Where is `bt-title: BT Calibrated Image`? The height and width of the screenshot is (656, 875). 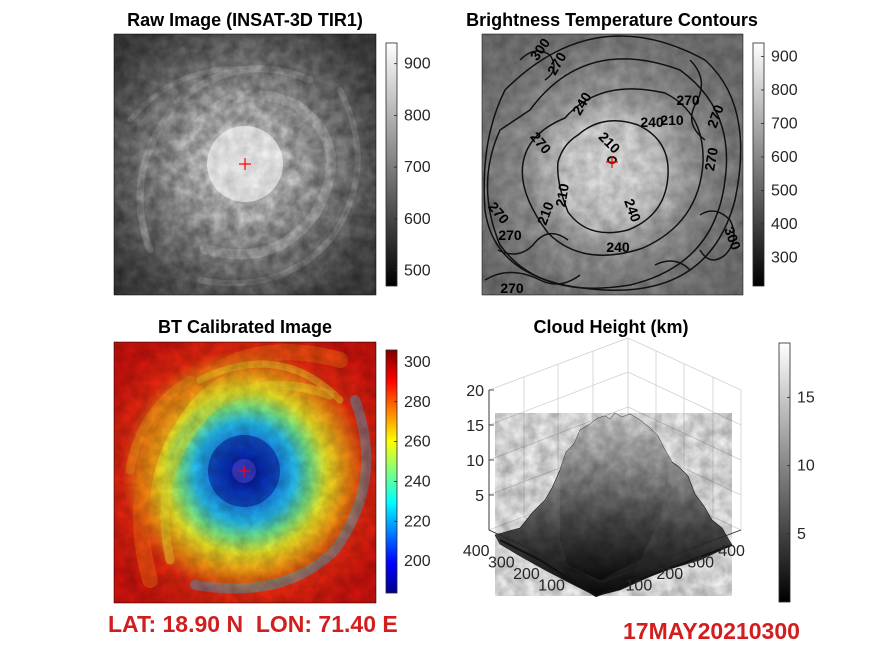
bt-title: BT Calibrated Image is located at coordinates (245, 327).